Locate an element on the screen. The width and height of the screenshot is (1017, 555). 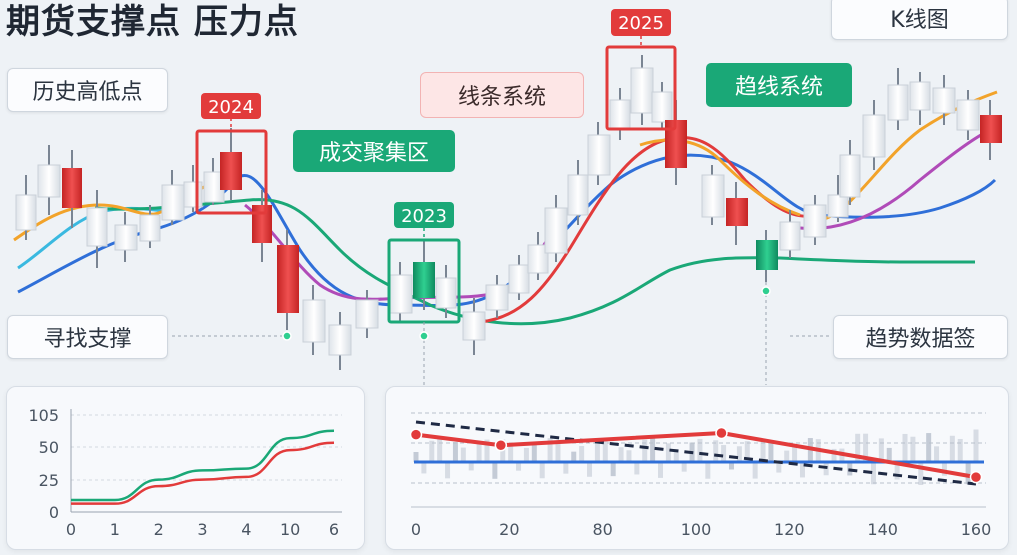
line-chart-panel: 105 50 25 0 0 1 2 3 4 10 6 is located at coordinates (185, 468).